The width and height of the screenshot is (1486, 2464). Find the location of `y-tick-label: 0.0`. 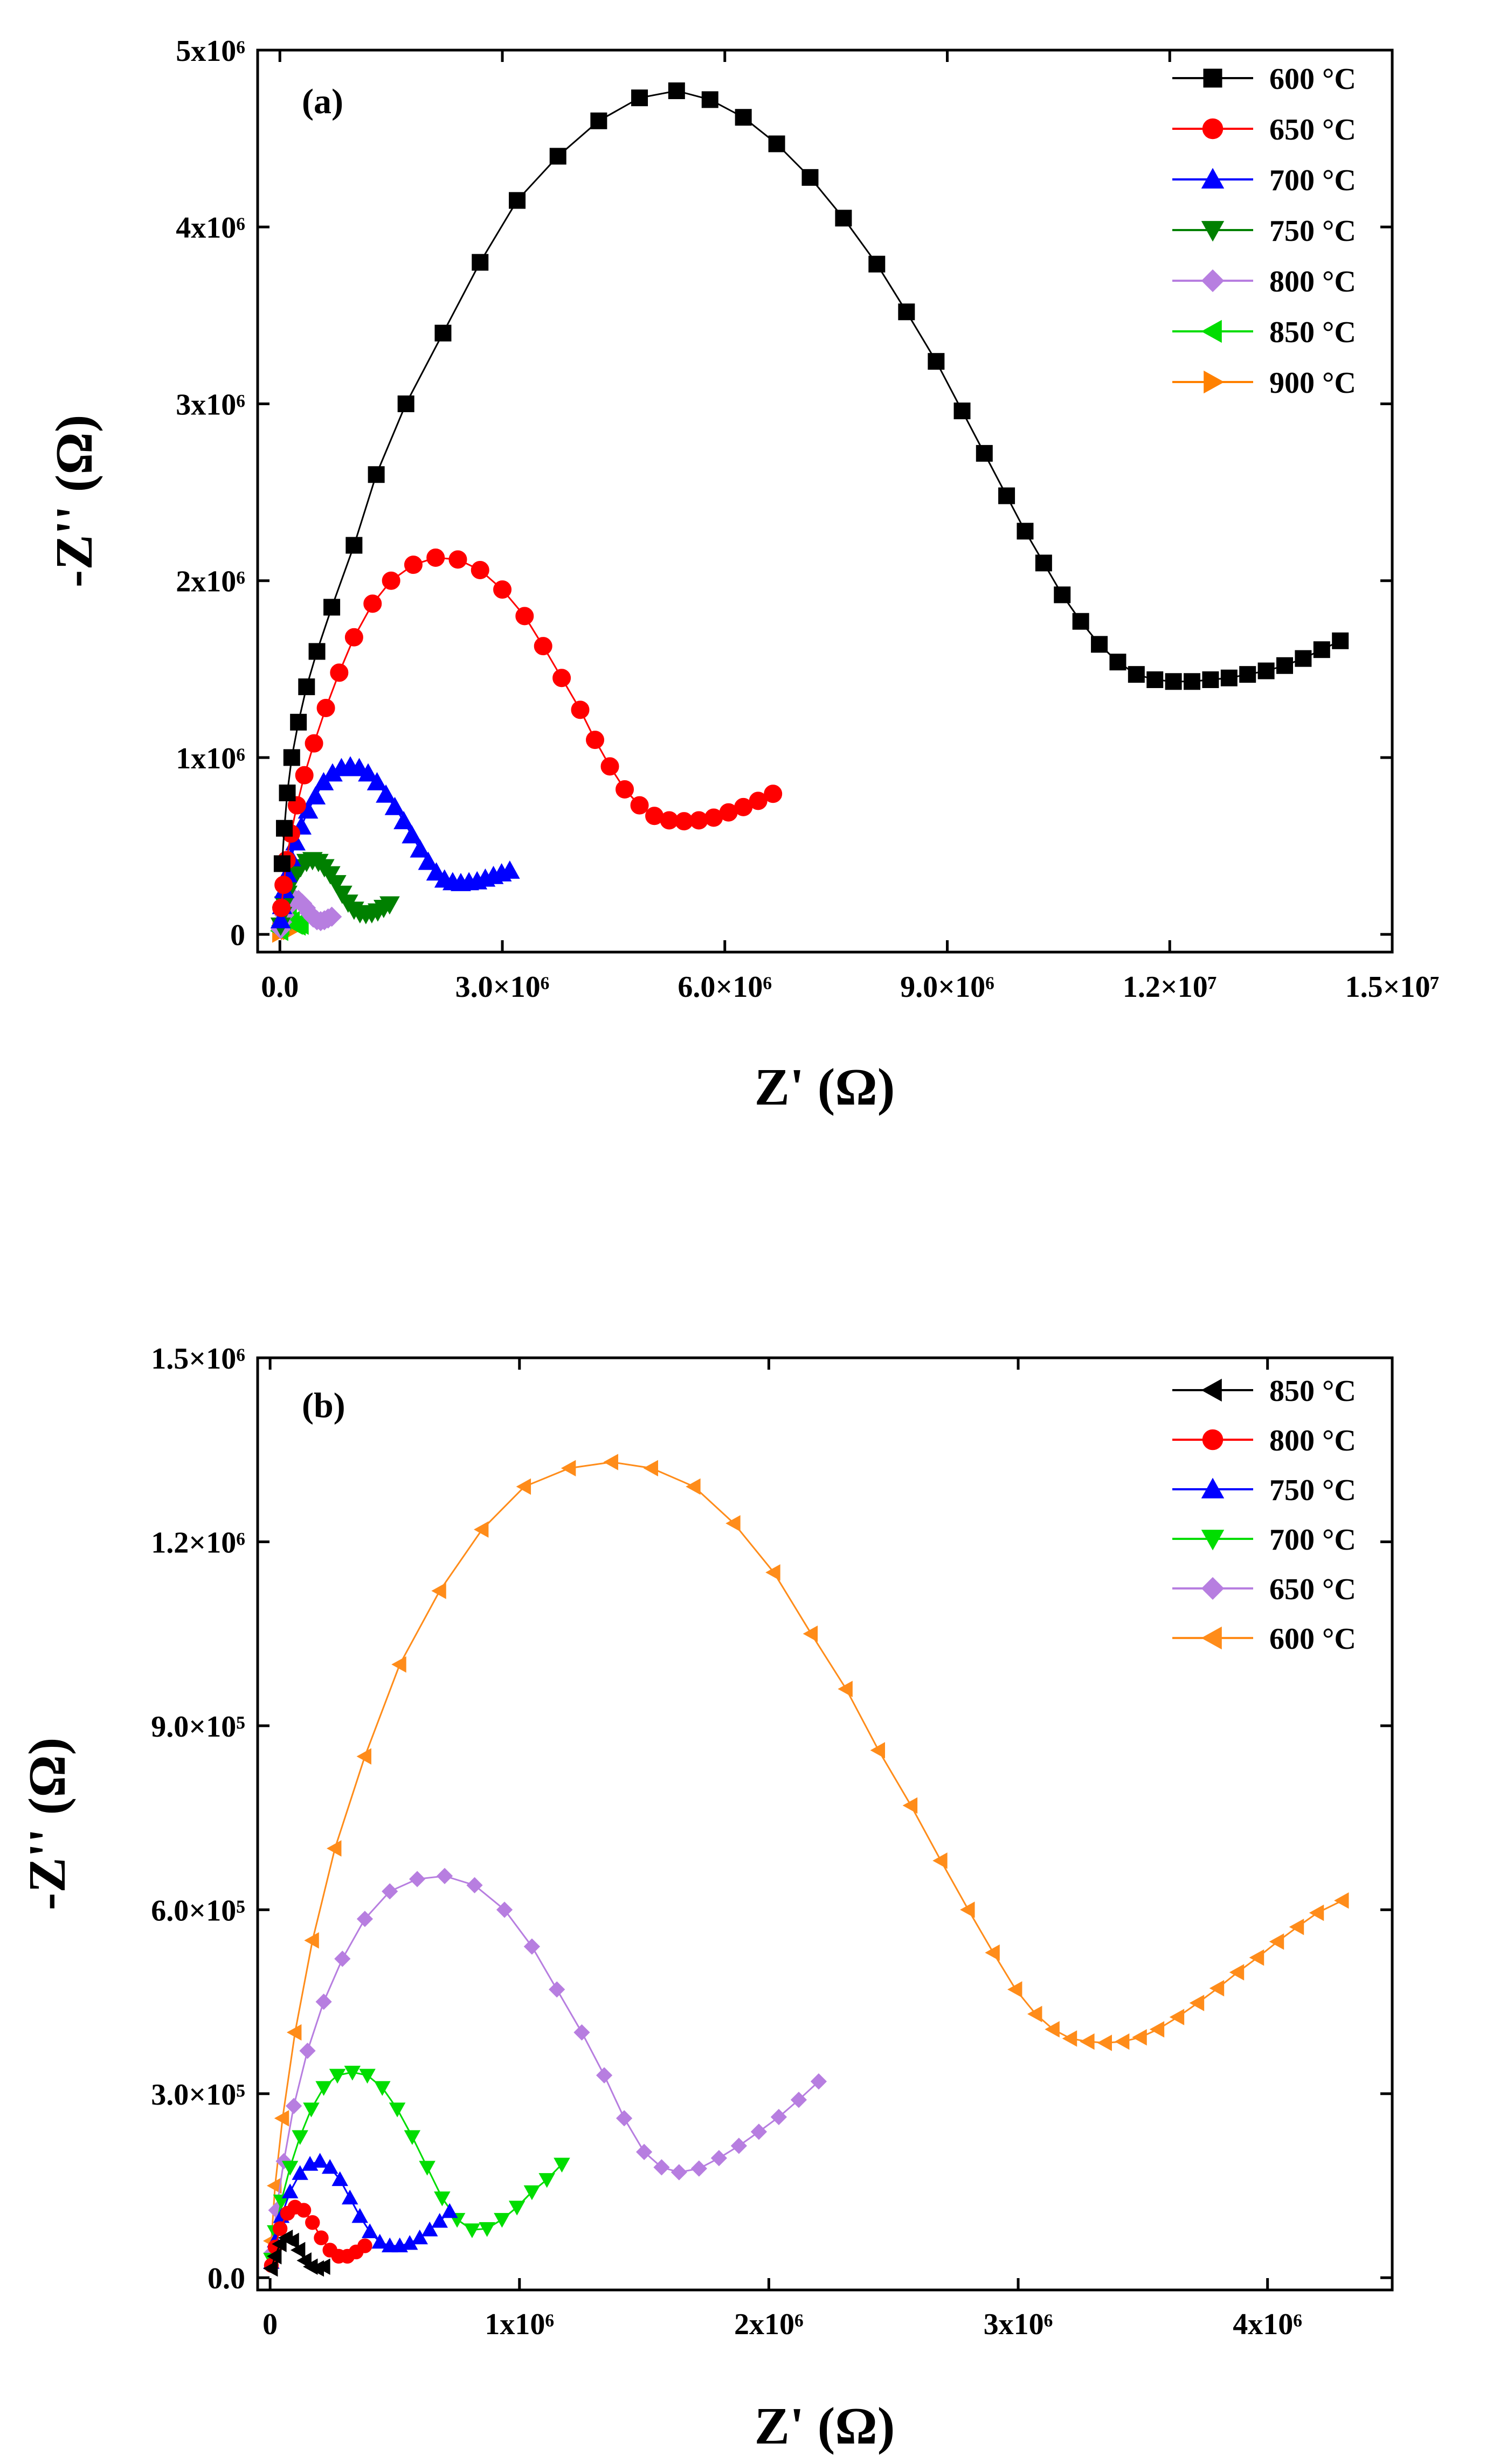

y-tick-label: 0.0 is located at coordinates (226, 2278).